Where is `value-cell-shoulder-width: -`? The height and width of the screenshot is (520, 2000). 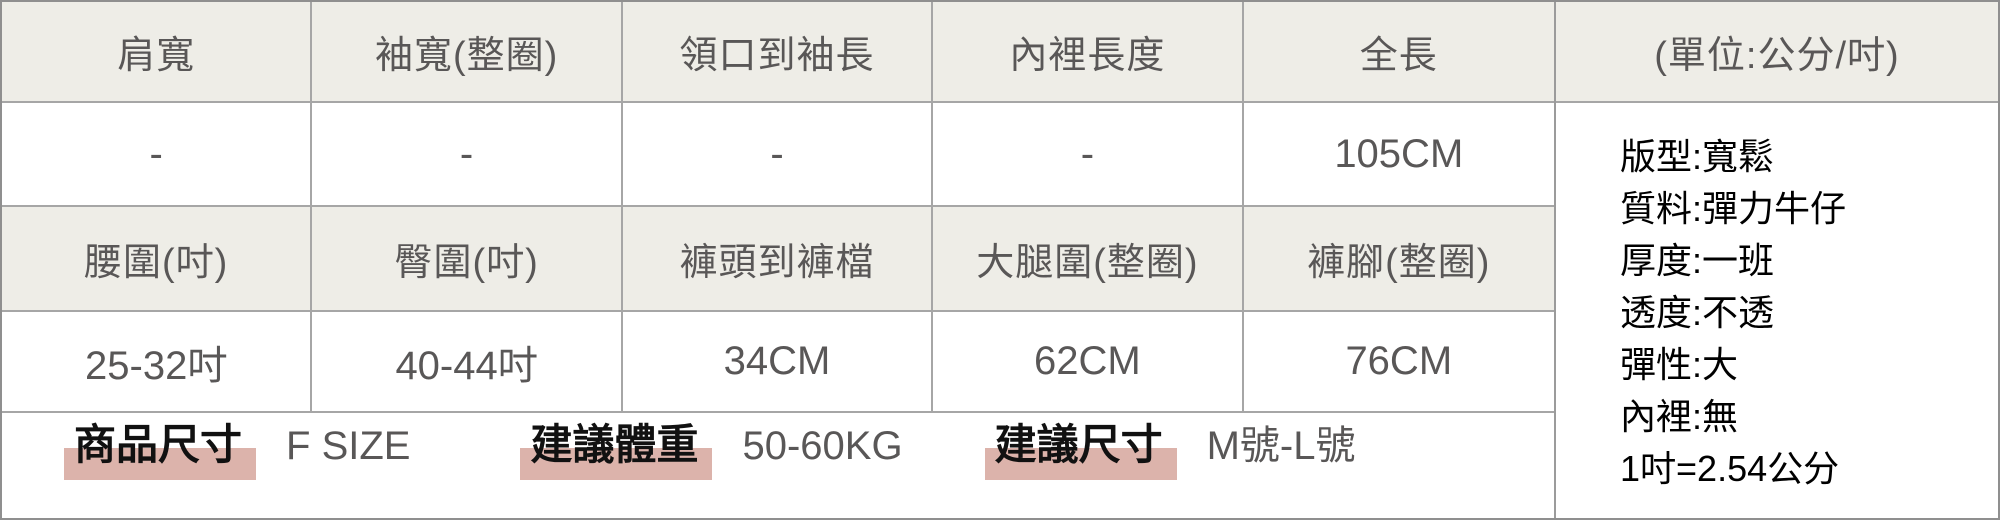
value-cell-shoulder-width: - is located at coordinates (157, 155).